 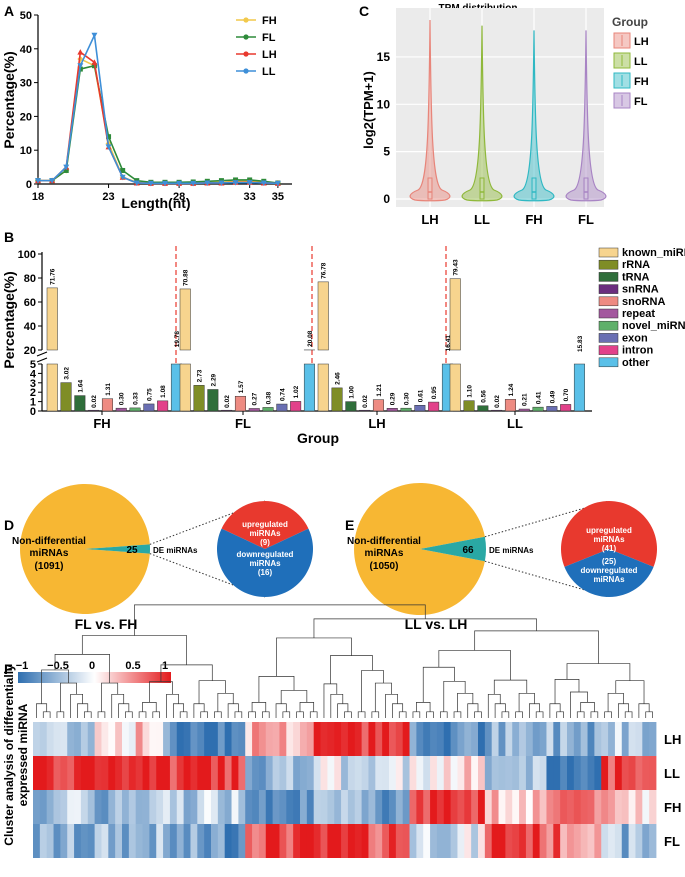 I want to click on bar-novel-mirna, so click(x=135, y=409).